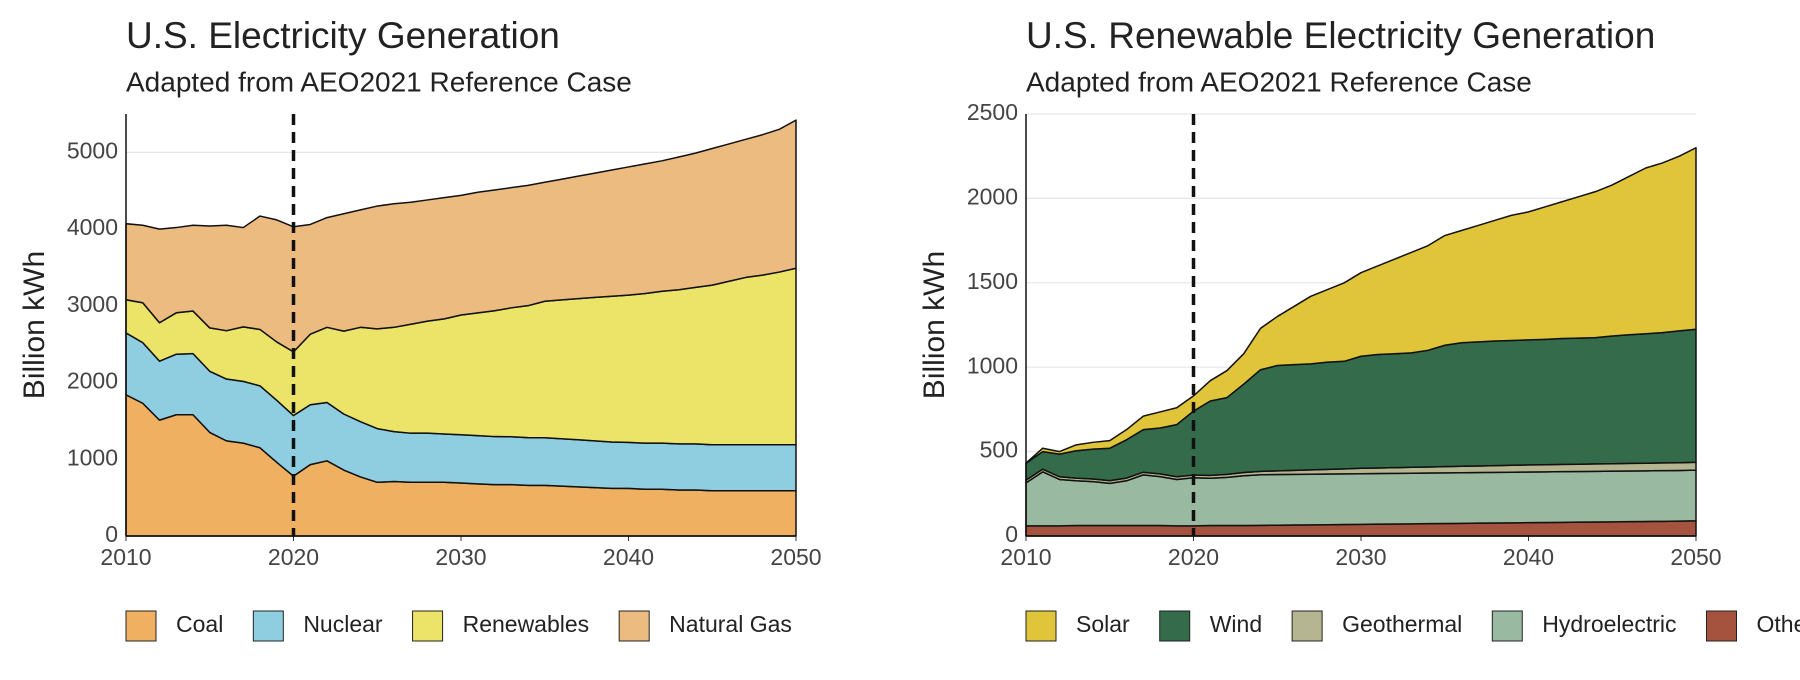  What do you see at coordinates (1103, 624) in the screenshot?
I see `legend-label: Solar` at bounding box center [1103, 624].